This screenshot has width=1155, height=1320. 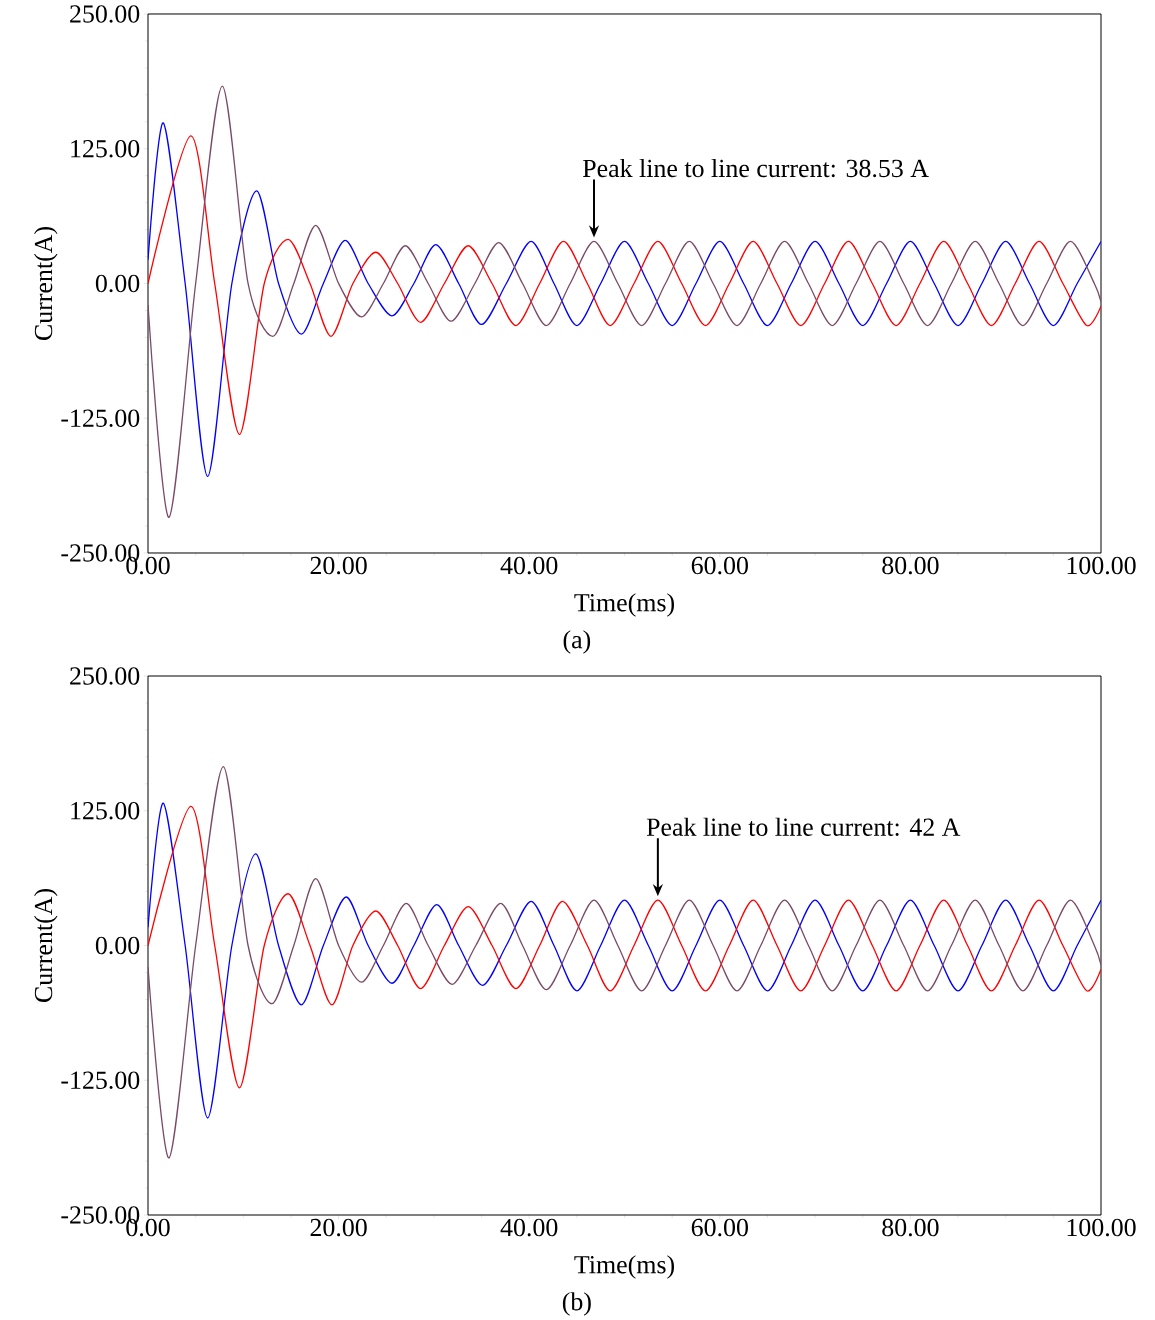 What do you see at coordinates (577, 642) in the screenshot?
I see `text: (a)` at bounding box center [577, 642].